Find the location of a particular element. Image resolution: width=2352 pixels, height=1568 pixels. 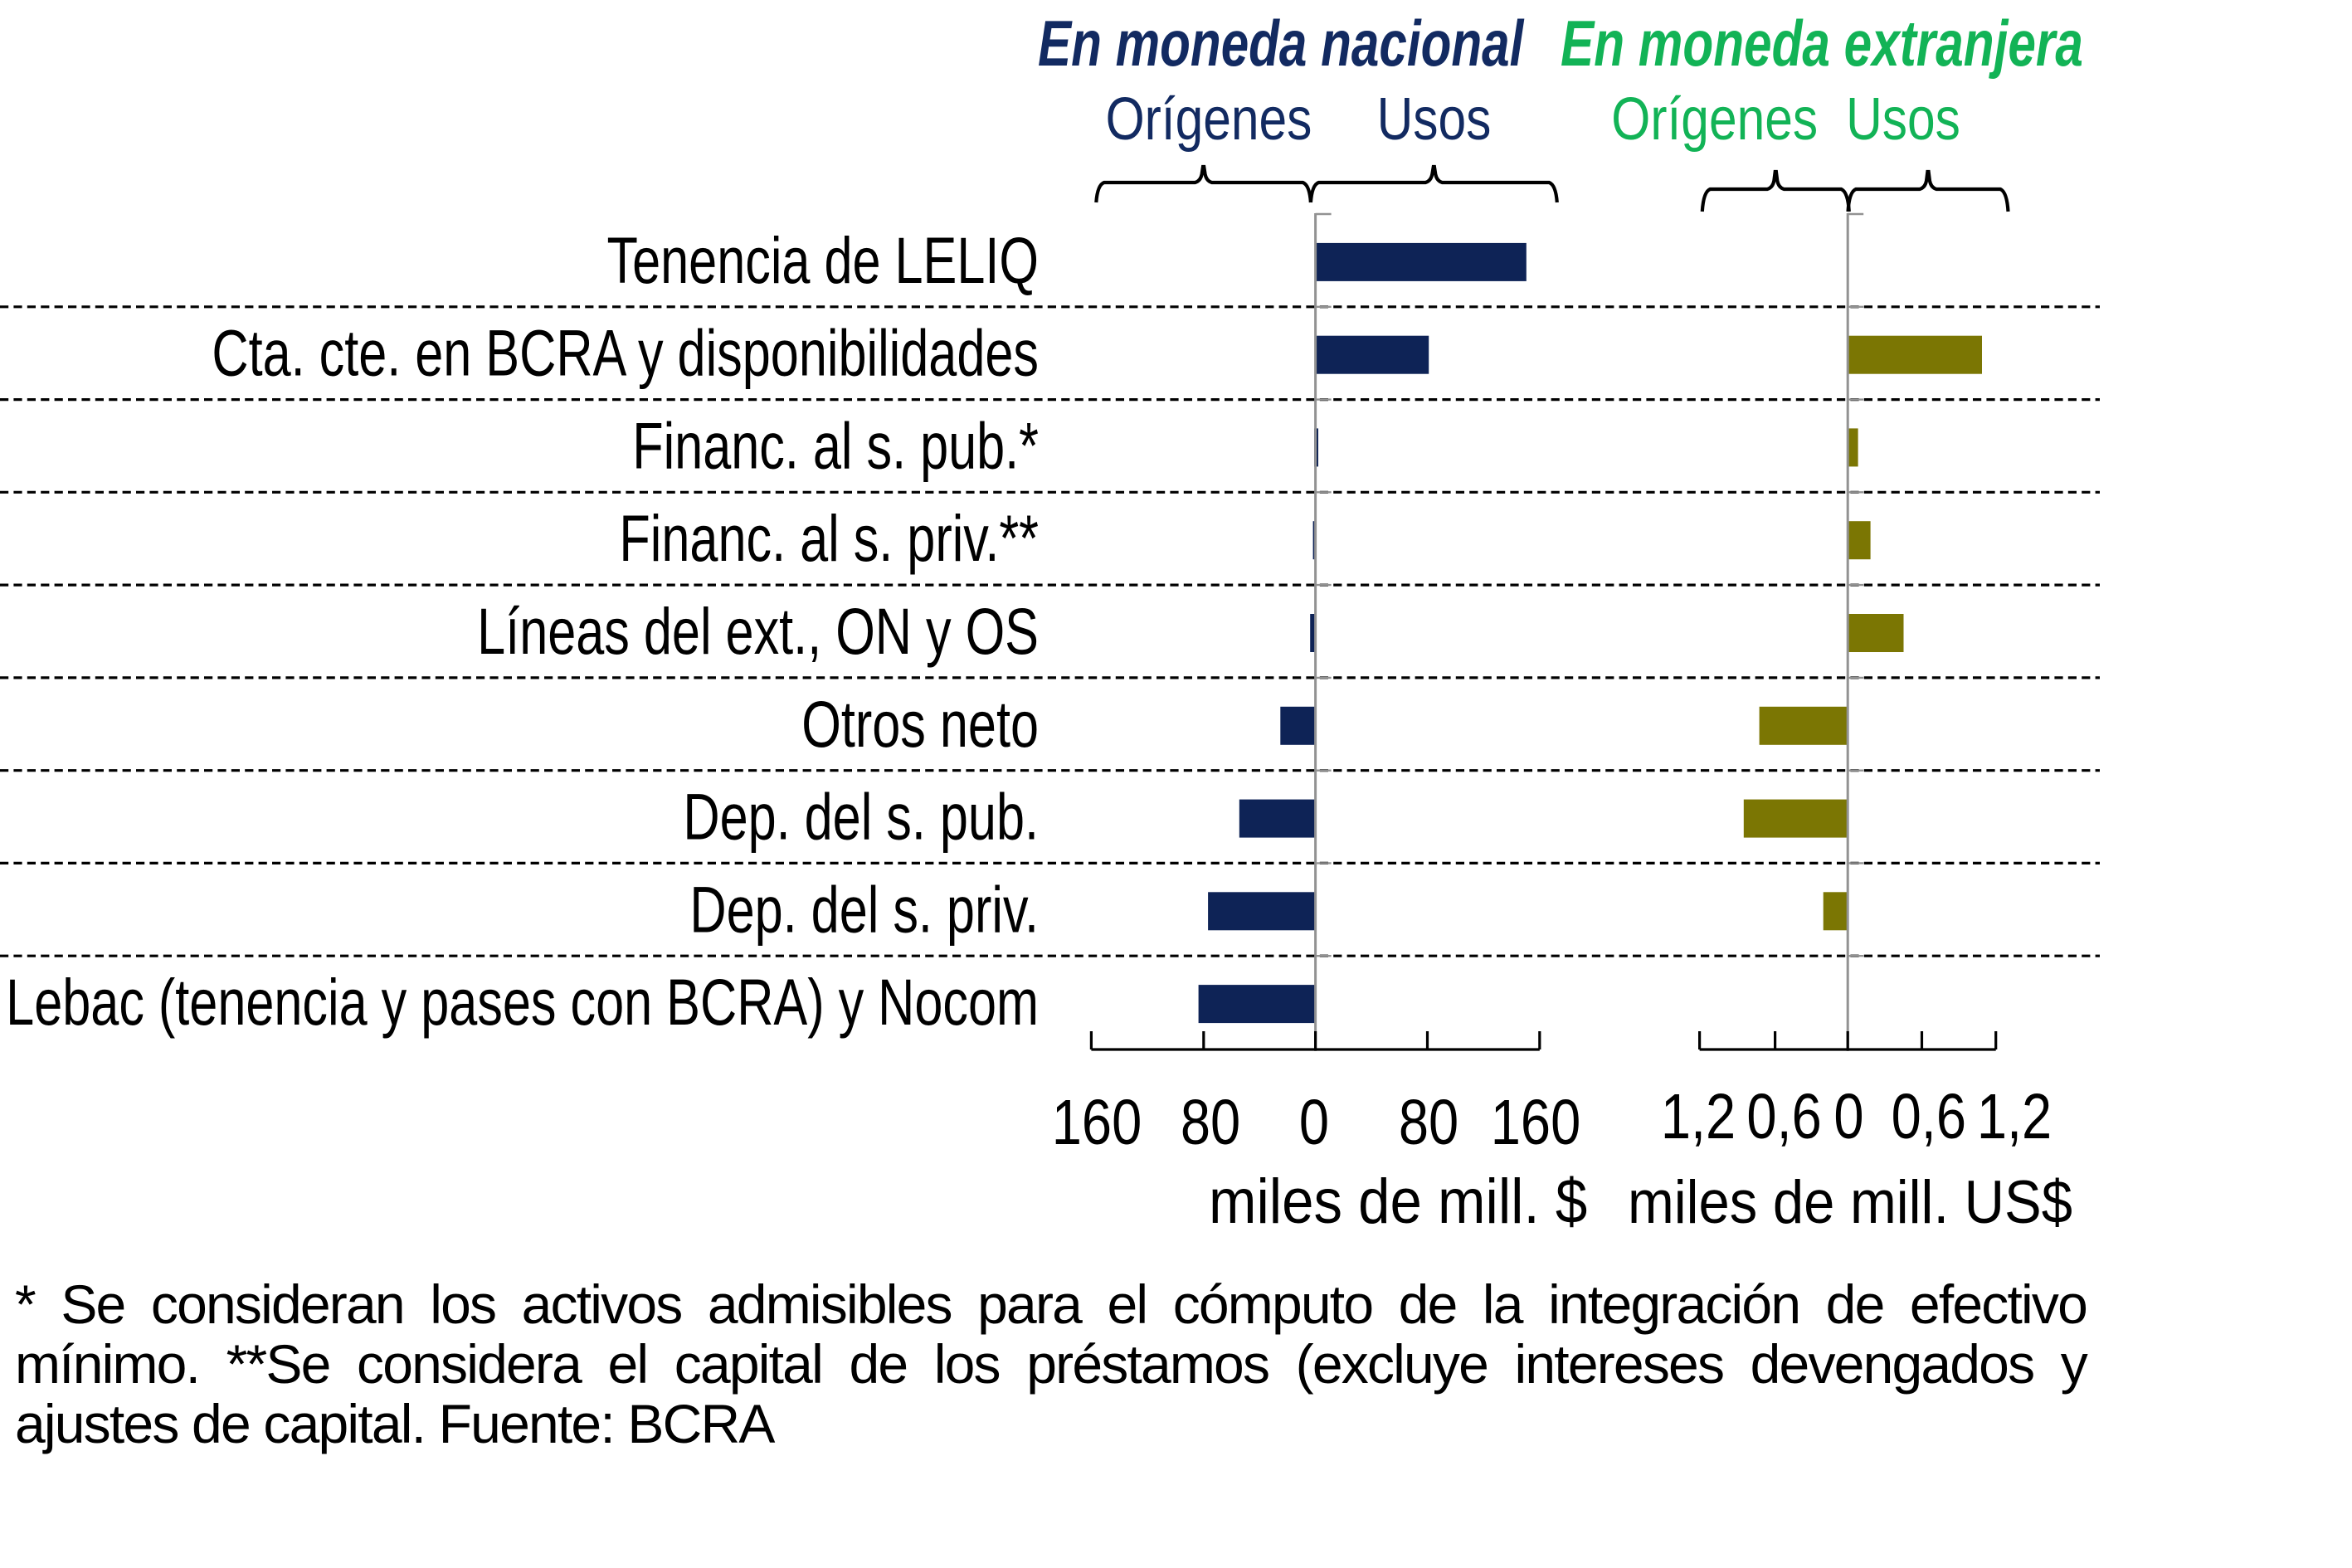

svg-text: Líneas del ext., ON y OS is located at coordinates (758, 631).